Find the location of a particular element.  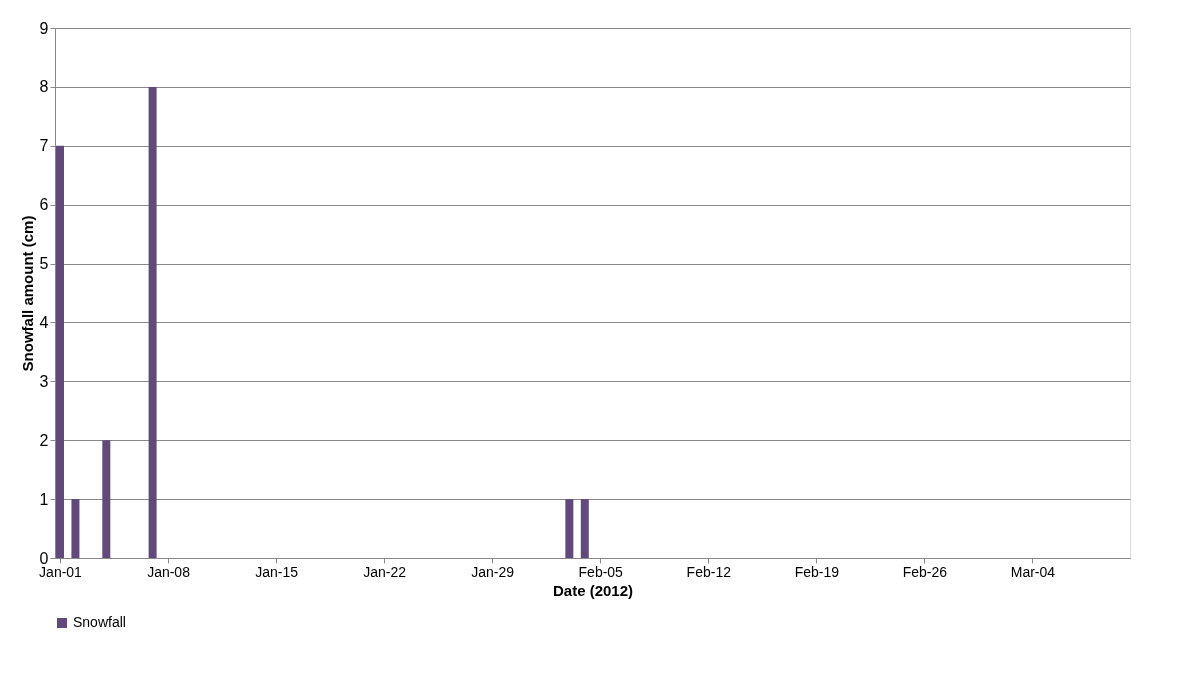

x-tick-label: Feb-26 is located at coordinates (925, 571).